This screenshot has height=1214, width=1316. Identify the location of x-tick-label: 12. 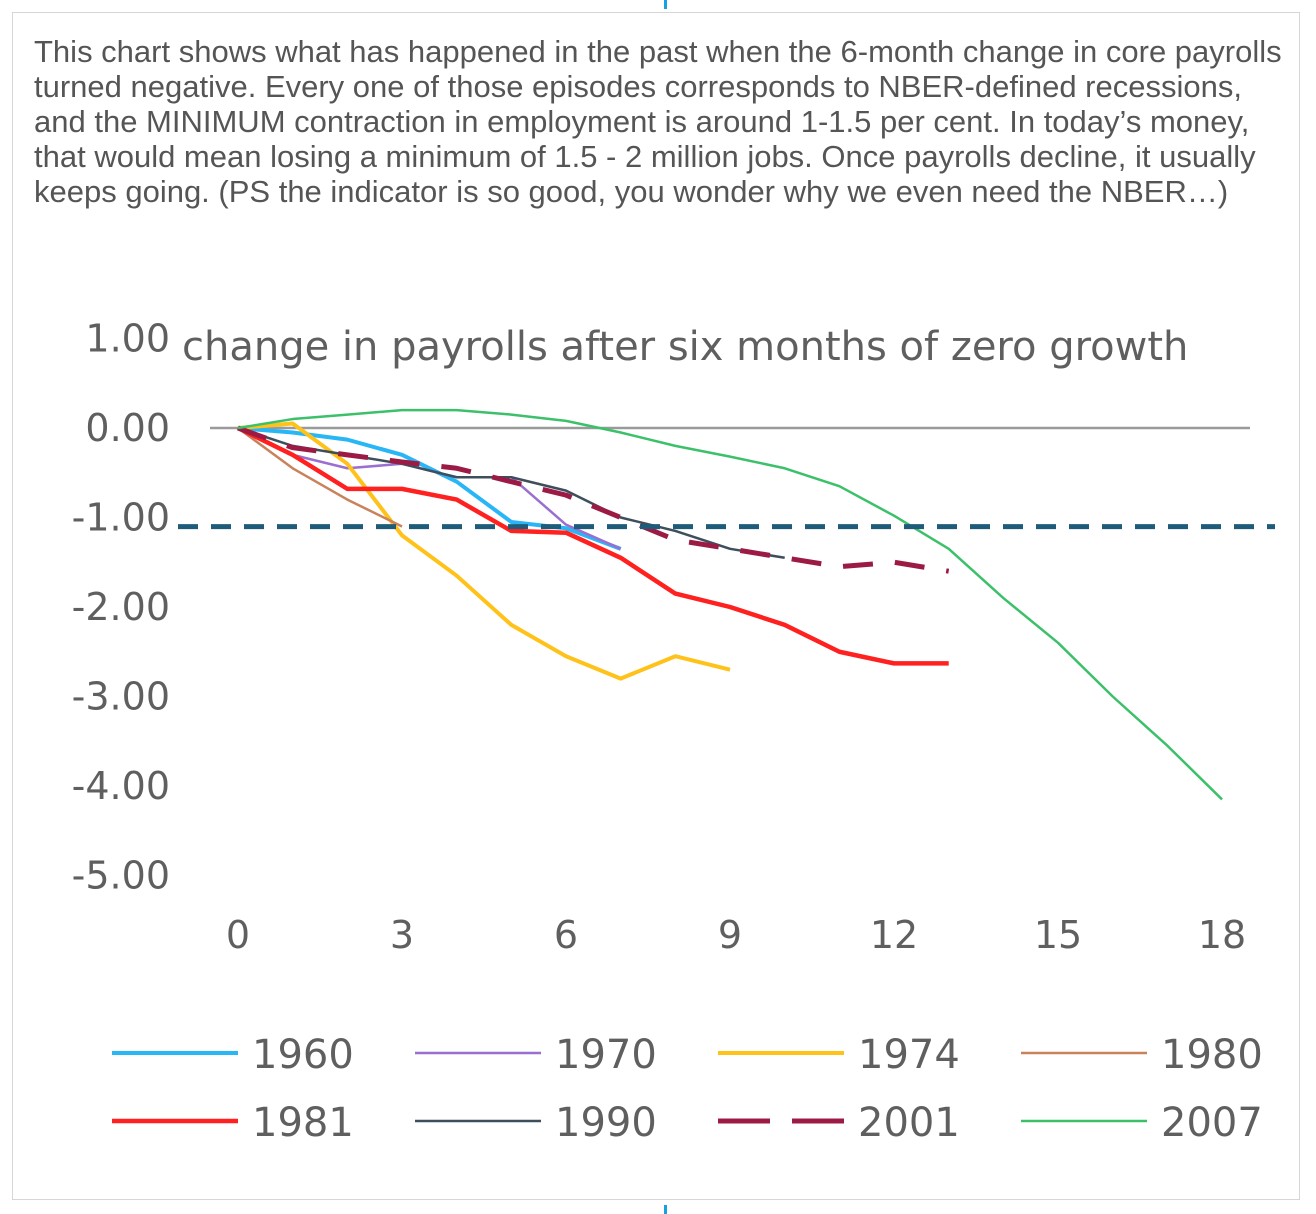
(894, 935).